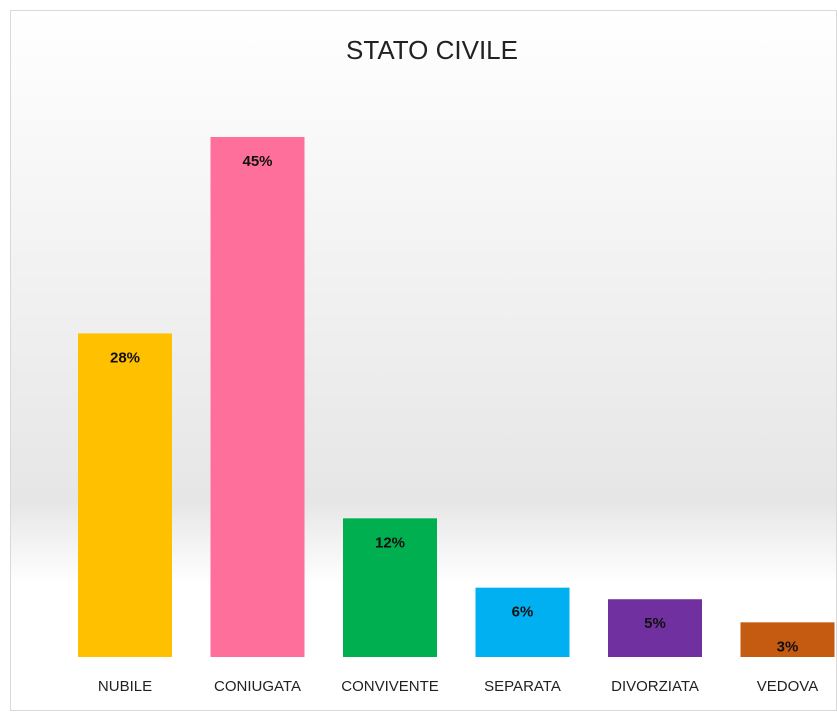 Image resolution: width=837 pixels, height=726 pixels. Describe the element at coordinates (390, 542) in the screenshot. I see `data-label: 12%` at that location.